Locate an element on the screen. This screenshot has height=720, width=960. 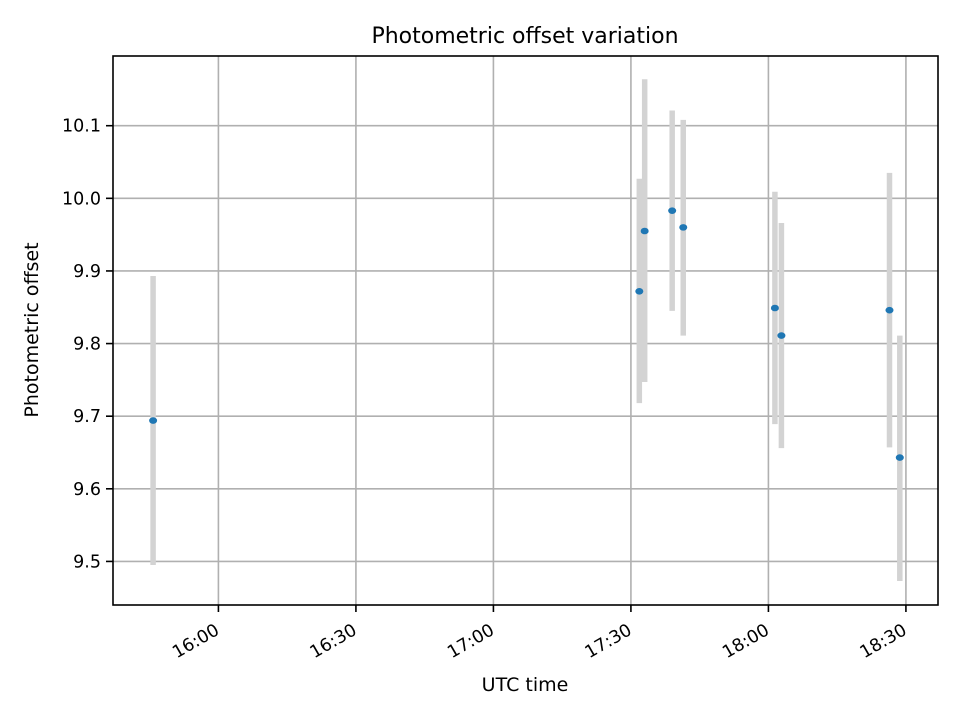
x-axis-label: UTC time is located at coordinates (525, 685).